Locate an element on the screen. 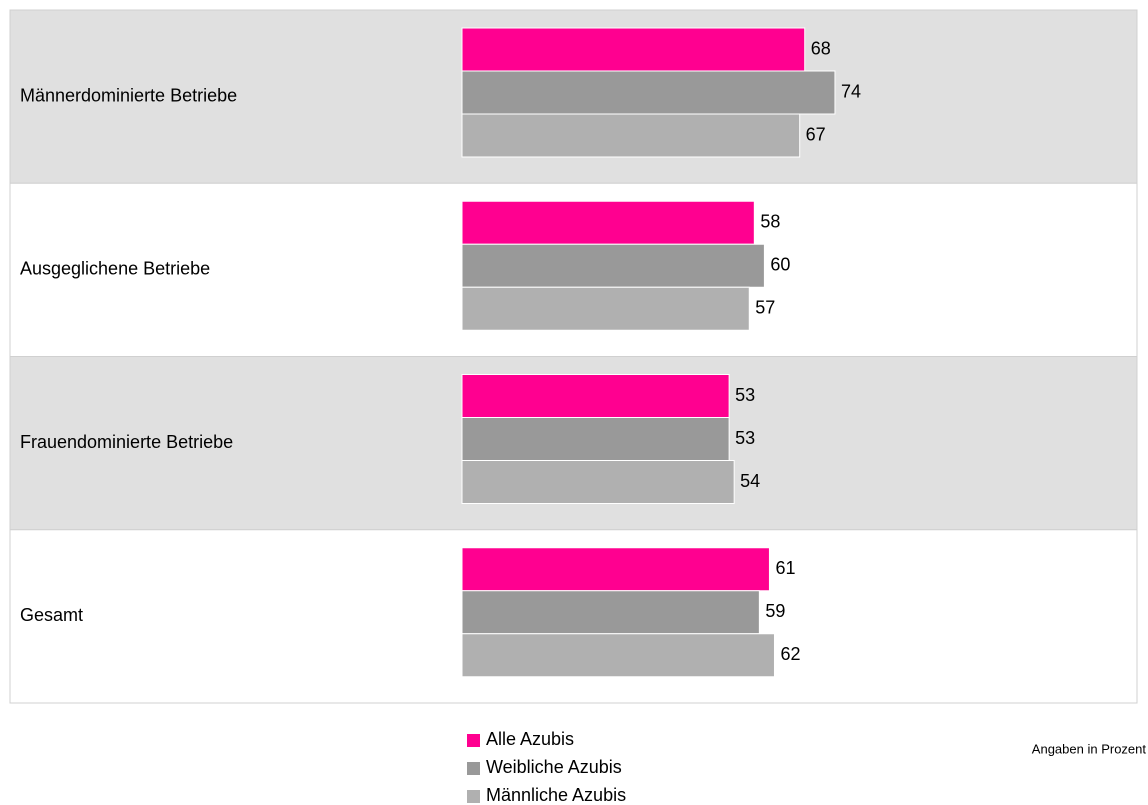 Image resolution: width=1148 pixels, height=805 pixels. value-label: 59 is located at coordinates (775, 611).